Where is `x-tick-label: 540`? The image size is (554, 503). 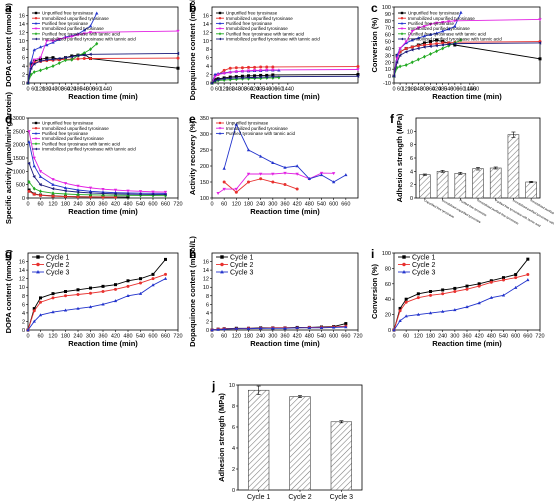
x-tick-label: 540 is located at coordinates (503, 337).